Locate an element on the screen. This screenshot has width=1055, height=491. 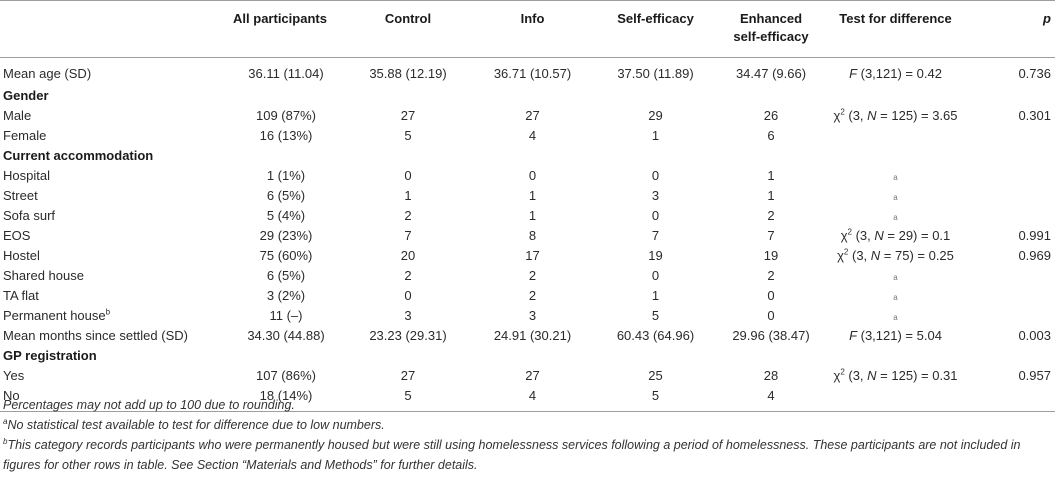
section-accommodation: Current accommodation is located at coordinates (78, 155).